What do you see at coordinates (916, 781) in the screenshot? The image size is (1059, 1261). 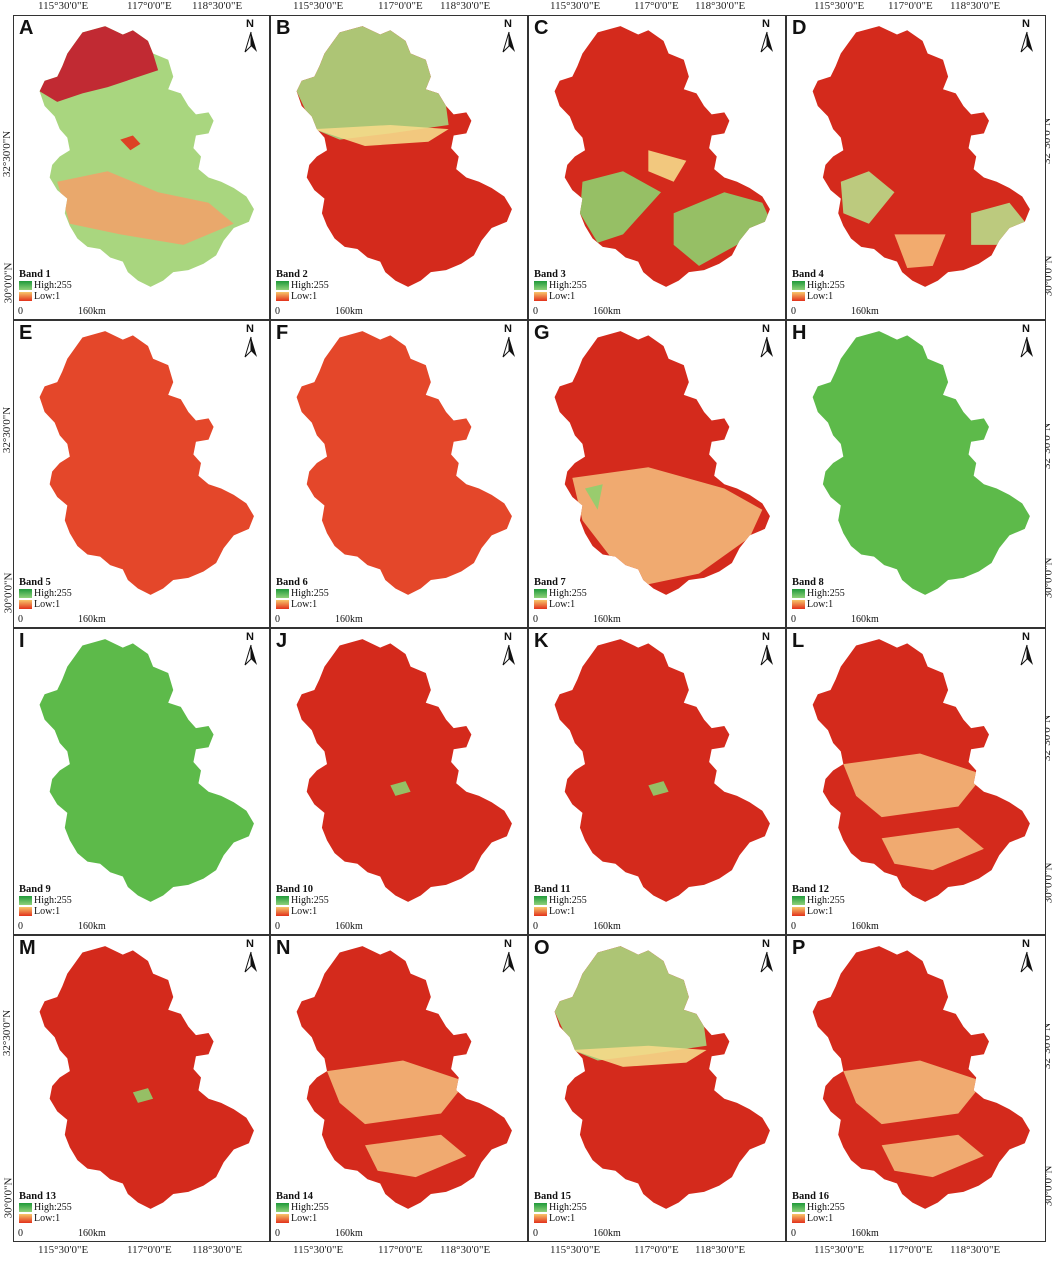 I see `map-panel-l: L N Band 12 High:255 Low:1 0 160km` at bounding box center [916, 781].